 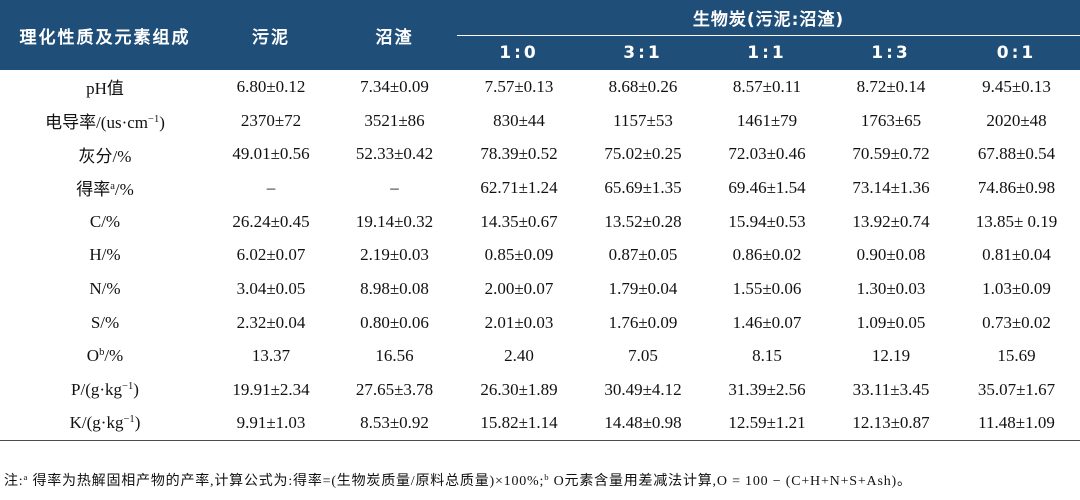 What do you see at coordinates (14, 481) in the screenshot?
I see `footnote-prefix: 注:` at bounding box center [14, 481].